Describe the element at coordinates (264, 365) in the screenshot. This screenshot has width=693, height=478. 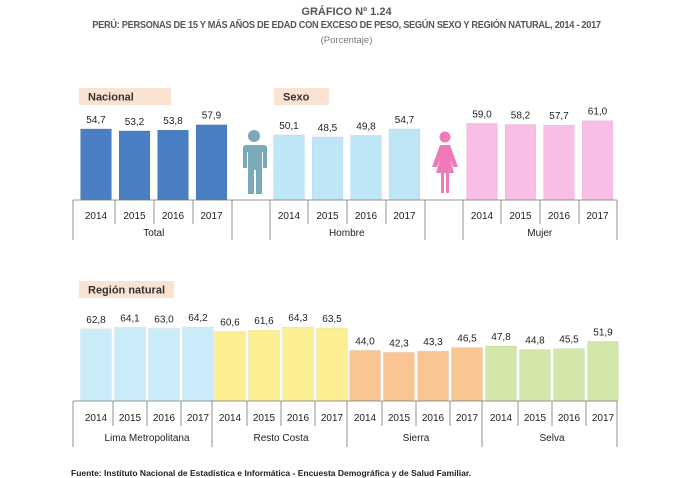
I see `bar-resto-costa-2015` at that location.